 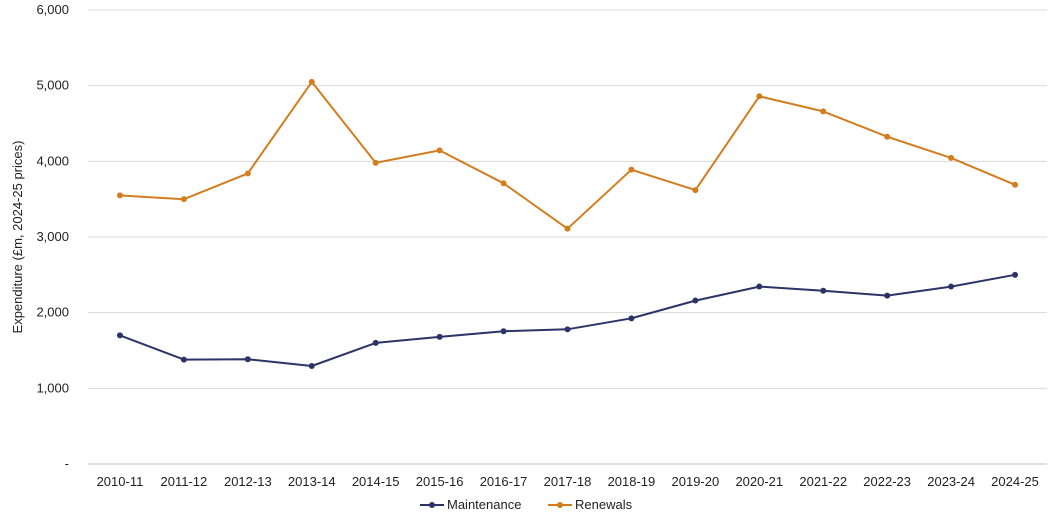 I want to click on y-axis-ticks: - 1,000 2,000 3,000 4,000 5,000 6,000, so click(x=52, y=236).